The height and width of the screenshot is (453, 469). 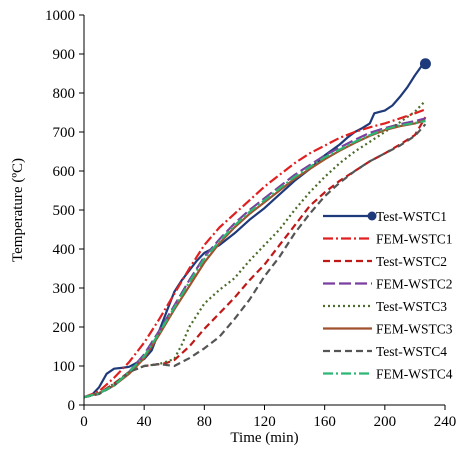 What do you see at coordinates (64, 55) in the screenshot?
I see `y-tick-label: 900` at bounding box center [64, 55].